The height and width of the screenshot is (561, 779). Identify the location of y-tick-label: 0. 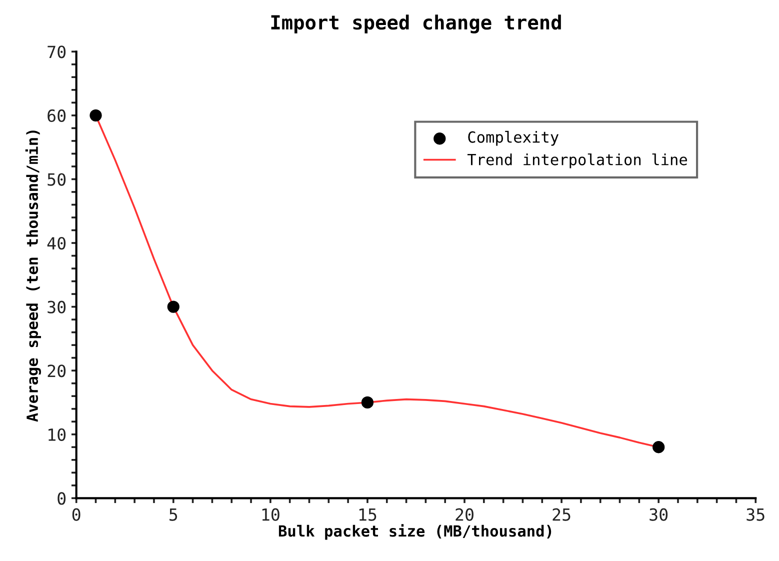
(62, 498).